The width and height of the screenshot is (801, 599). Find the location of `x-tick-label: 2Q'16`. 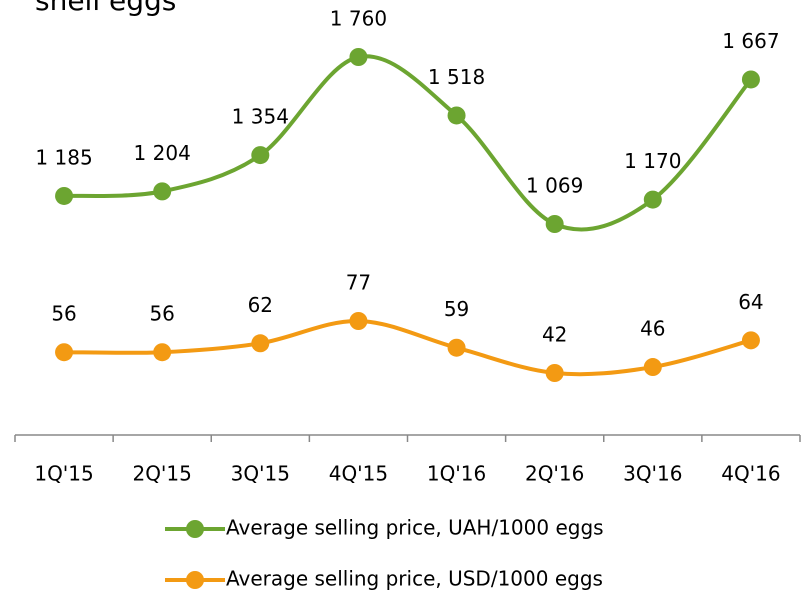

x-tick-label: 2Q'16 is located at coordinates (554, 474).